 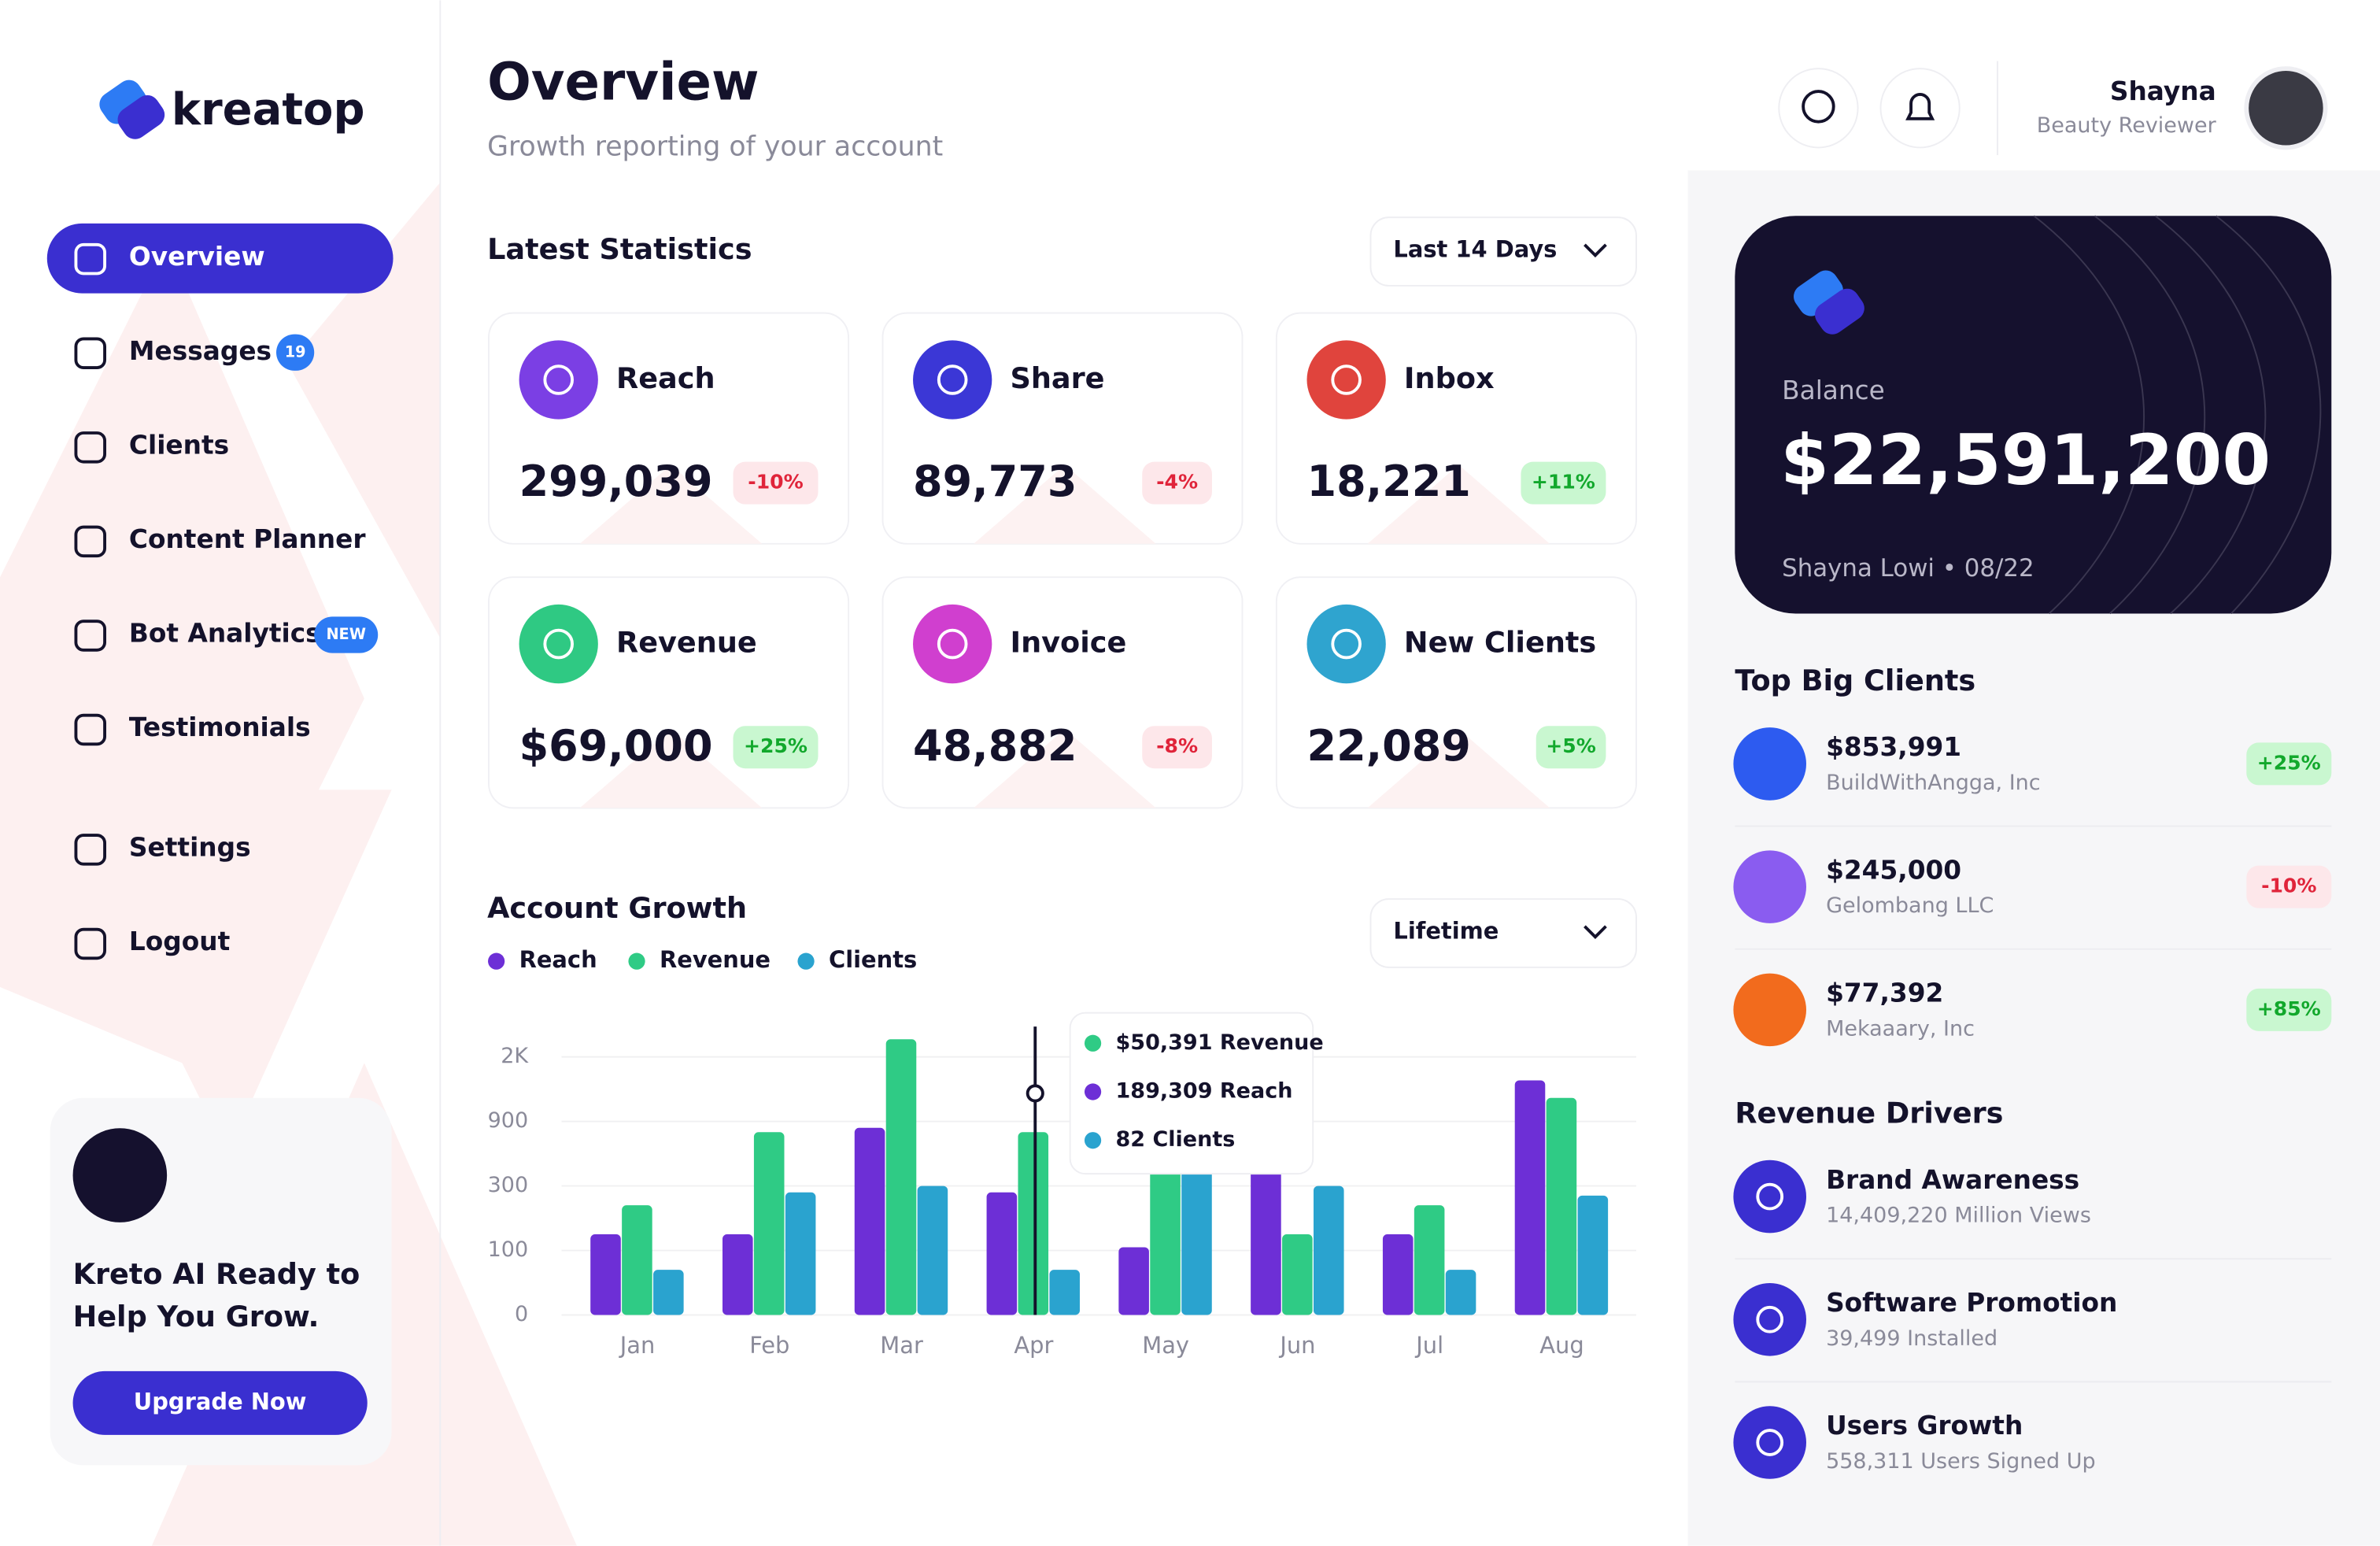 I want to click on nav-active, so click(x=220, y=258).